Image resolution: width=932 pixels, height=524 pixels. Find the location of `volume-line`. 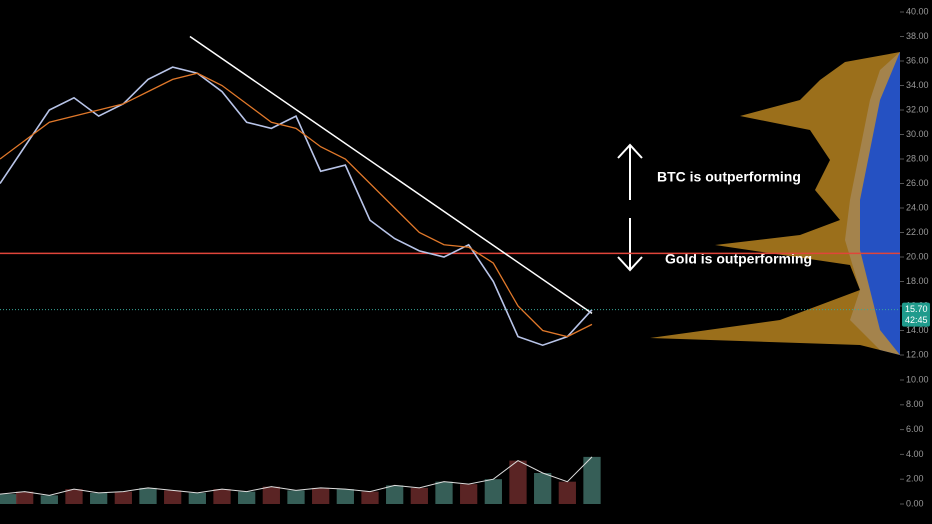

volume-line is located at coordinates (296, 476).